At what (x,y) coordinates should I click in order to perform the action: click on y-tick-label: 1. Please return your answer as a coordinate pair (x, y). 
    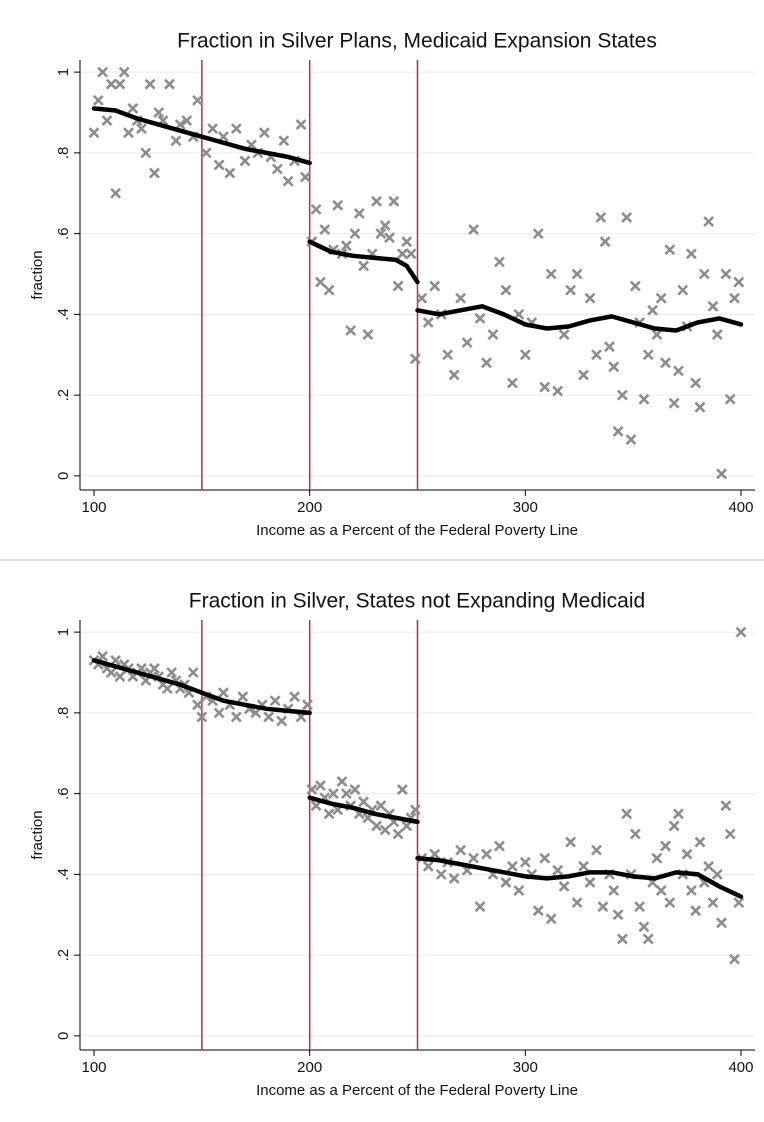
    Looking at the image, I should click on (63, 72).